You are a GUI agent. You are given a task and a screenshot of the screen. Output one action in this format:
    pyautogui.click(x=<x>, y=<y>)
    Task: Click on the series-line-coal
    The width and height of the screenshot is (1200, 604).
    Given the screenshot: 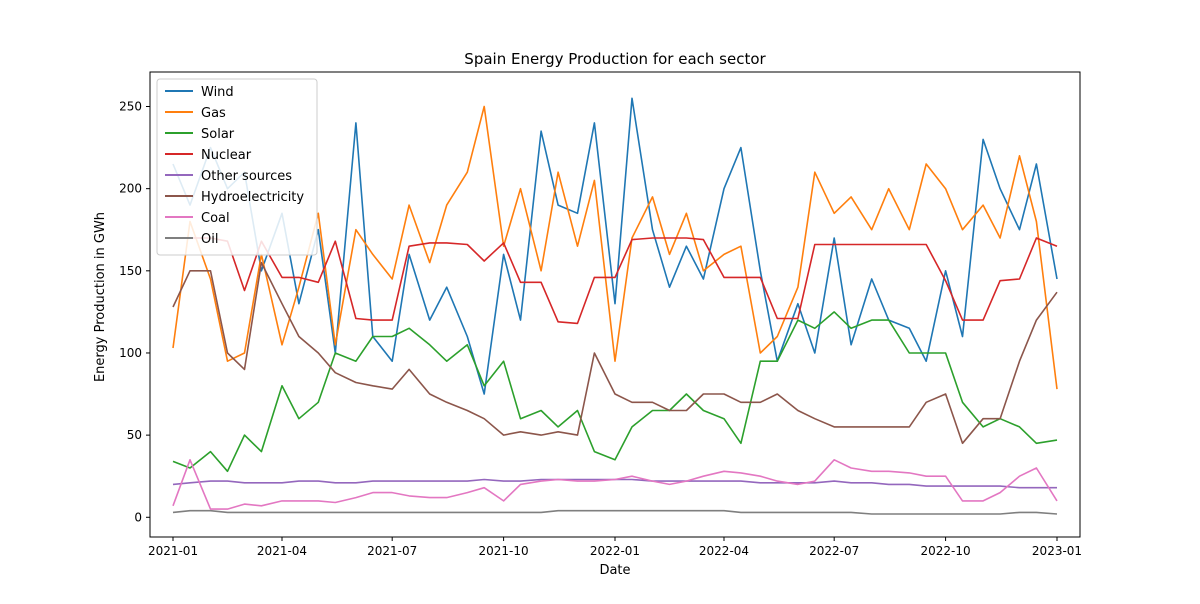 What is the action you would take?
    pyautogui.click(x=615, y=484)
    